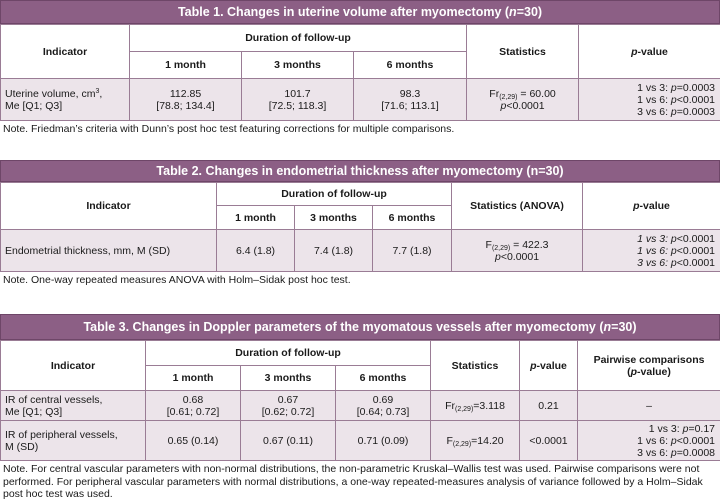  Describe the element at coordinates (475, 440) in the screenshot. I see `cell-statistics: F(2,29)=14.20` at that location.